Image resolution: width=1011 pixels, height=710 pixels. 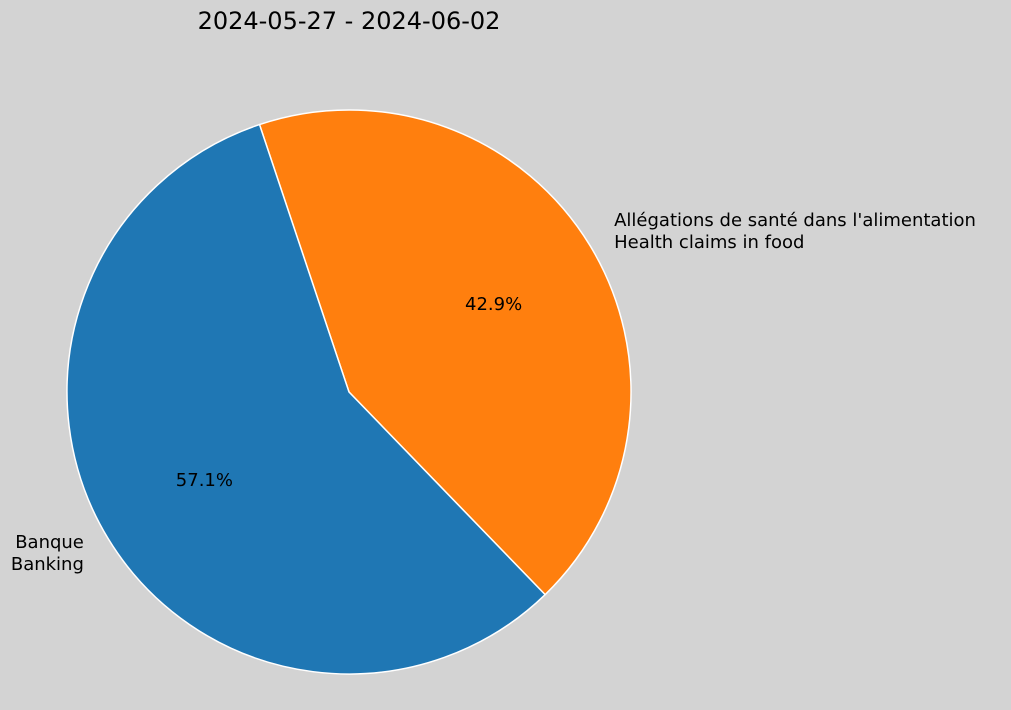 I want to click on pie-slice-label-line: Health claims in food, so click(x=709, y=242).